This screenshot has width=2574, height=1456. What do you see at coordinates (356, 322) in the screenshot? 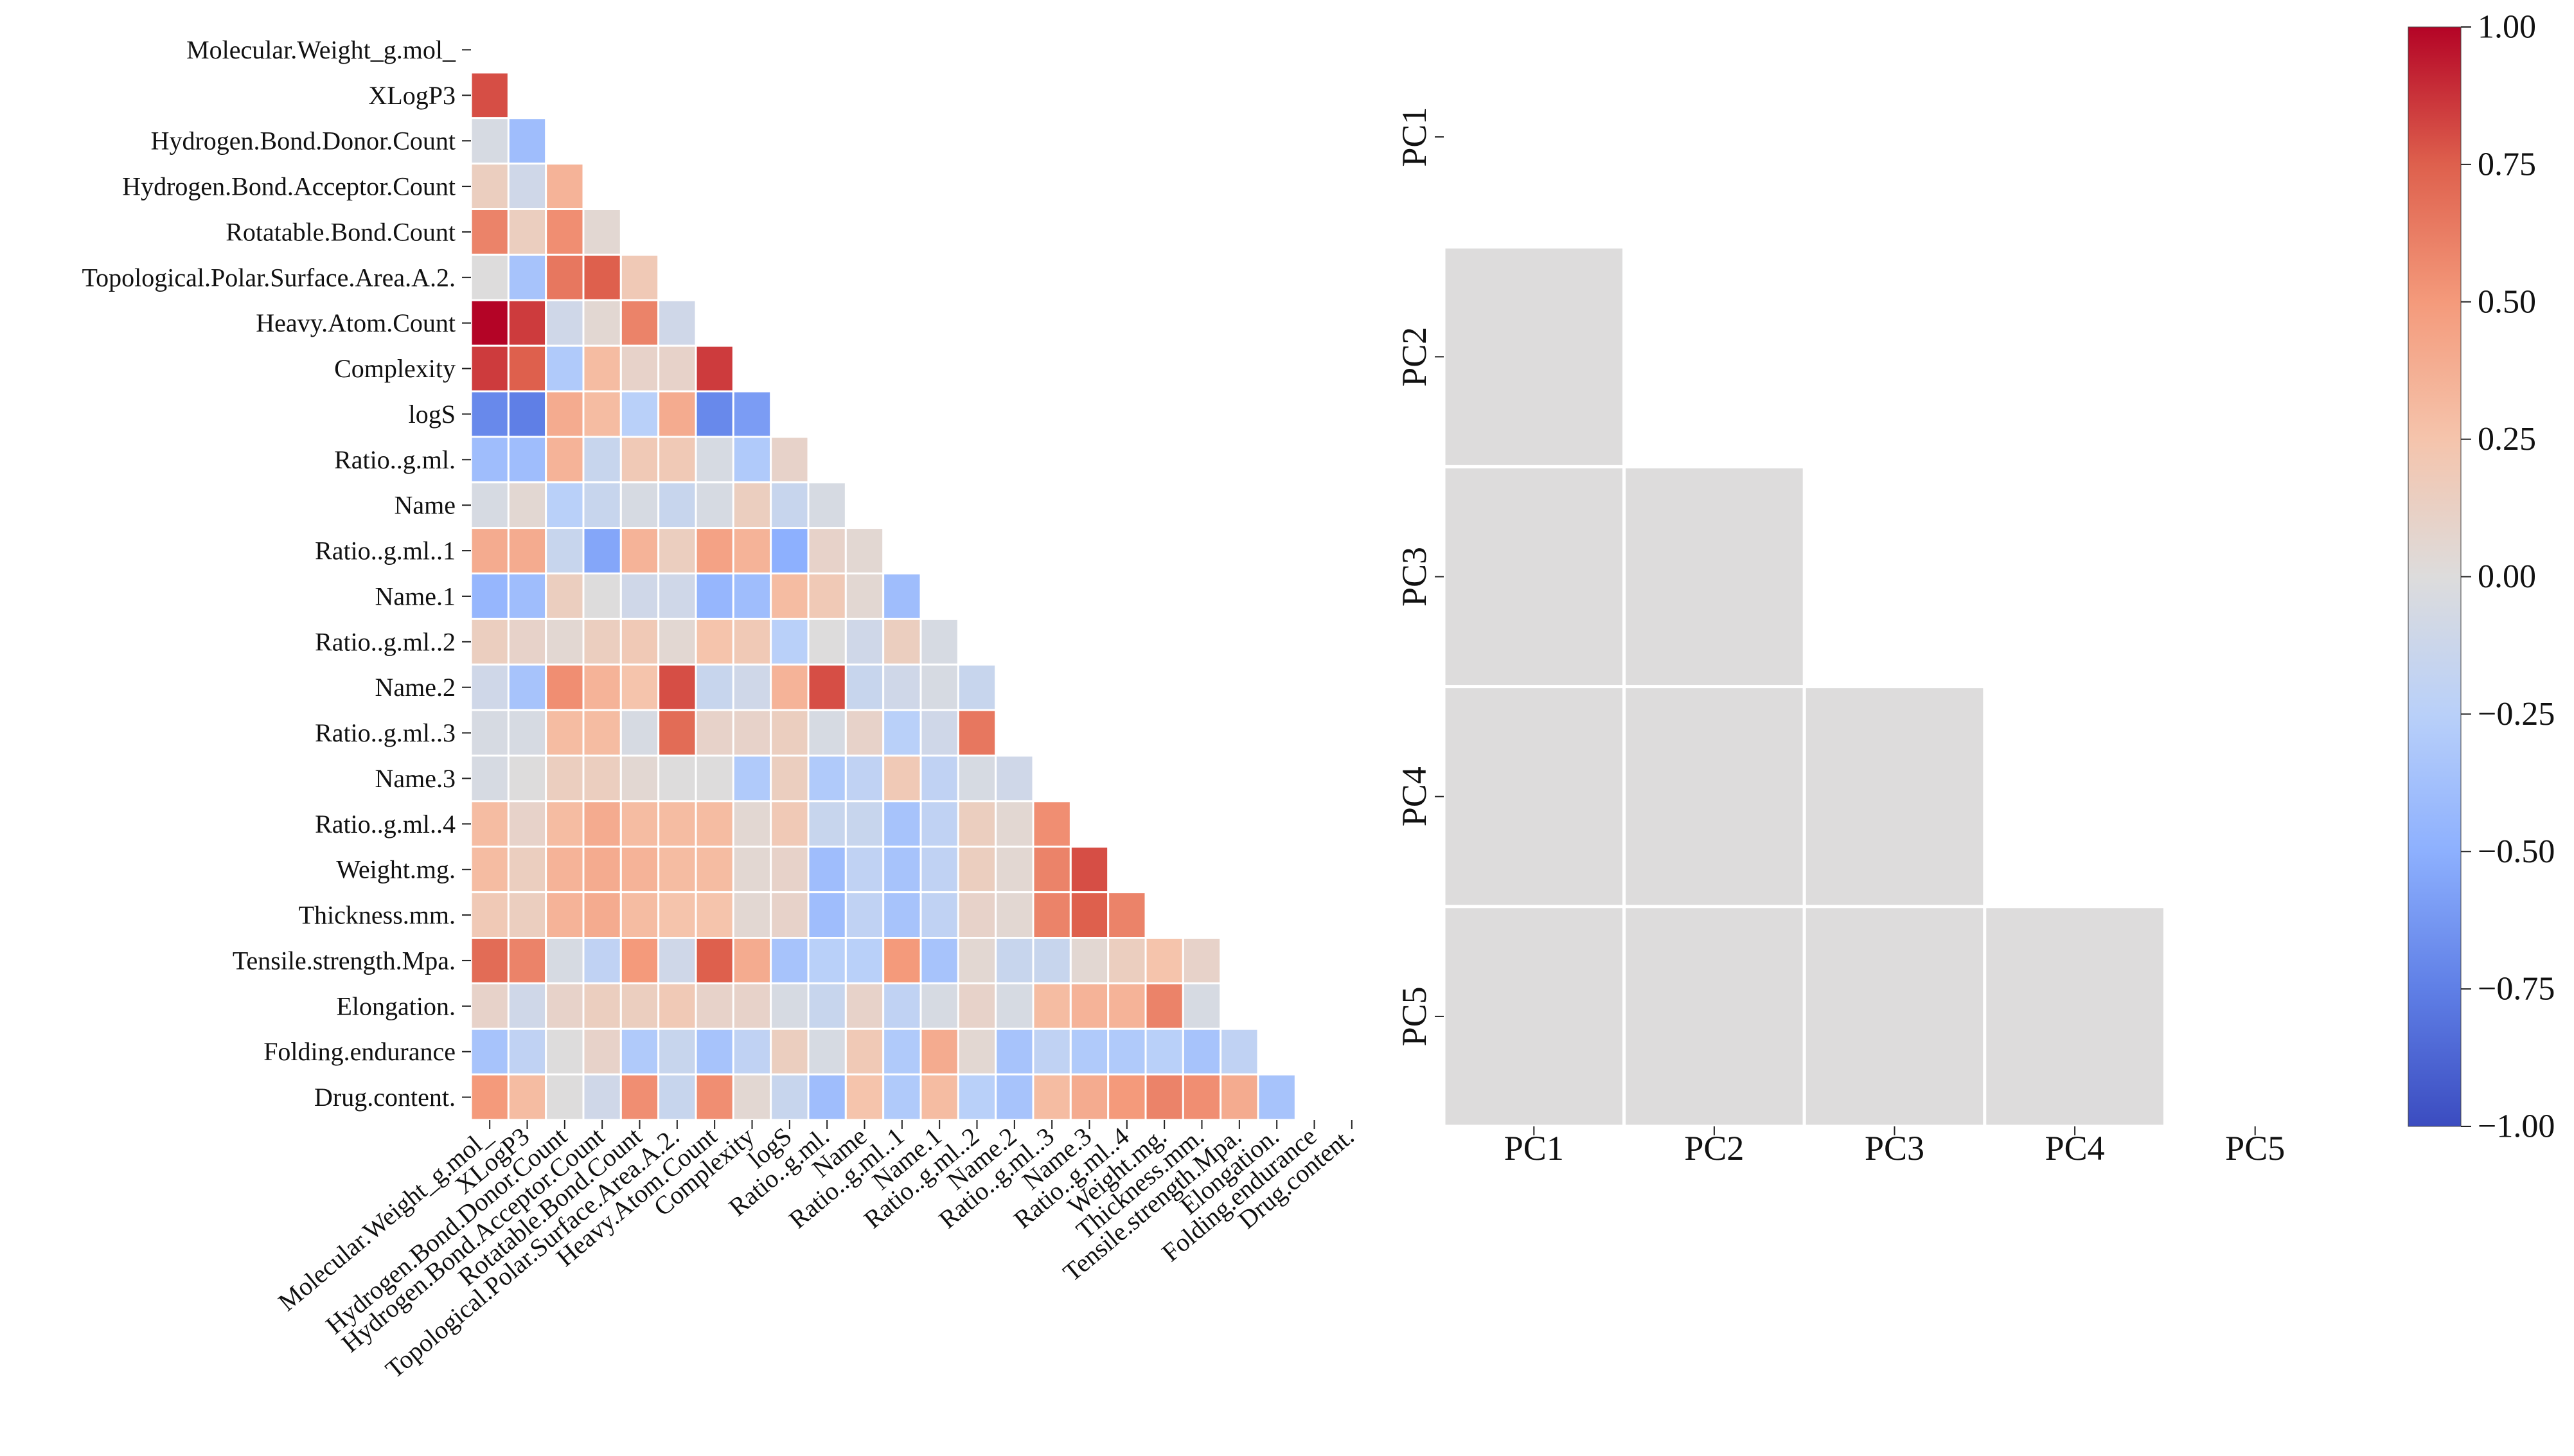
I see `y-tick-label-heavy-atom-count: Heavy.Atom.Count` at bounding box center [356, 322].